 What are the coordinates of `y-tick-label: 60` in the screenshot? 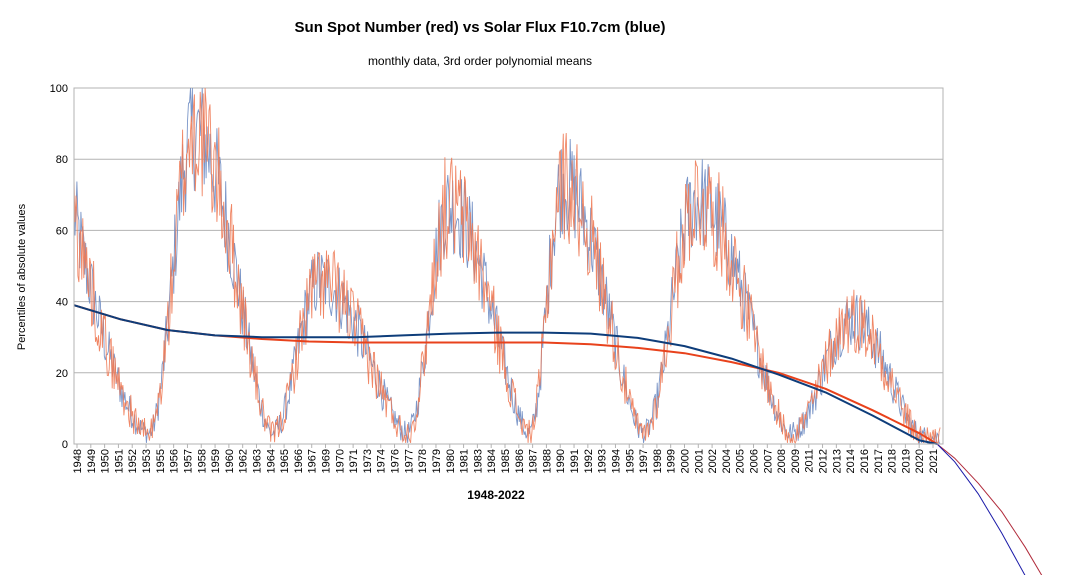 It's located at (62, 231).